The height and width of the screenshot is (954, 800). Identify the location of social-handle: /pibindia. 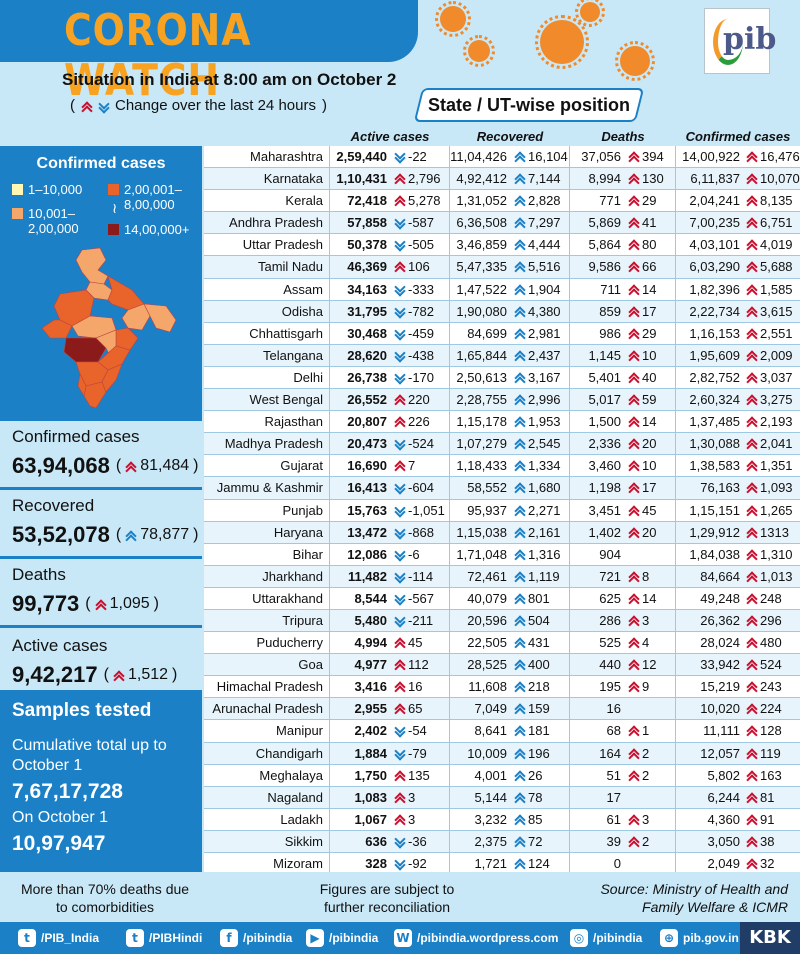
(618, 938).